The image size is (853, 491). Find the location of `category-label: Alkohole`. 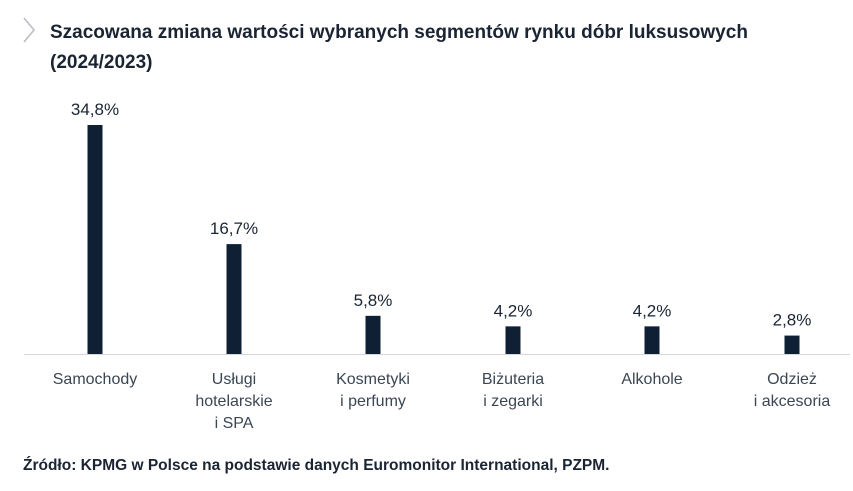

category-label: Alkohole is located at coordinates (651, 379).